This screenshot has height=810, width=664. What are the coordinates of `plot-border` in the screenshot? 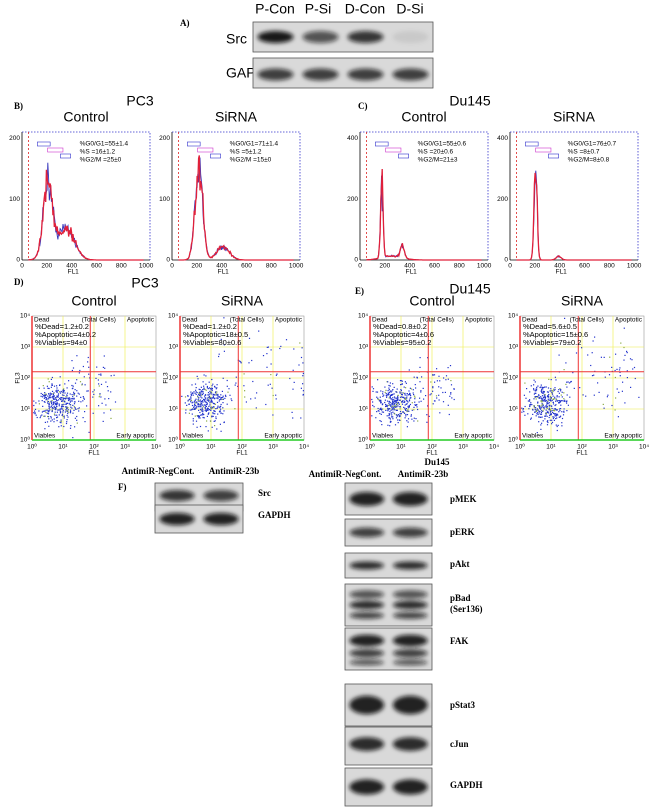 It's located at (86, 195).